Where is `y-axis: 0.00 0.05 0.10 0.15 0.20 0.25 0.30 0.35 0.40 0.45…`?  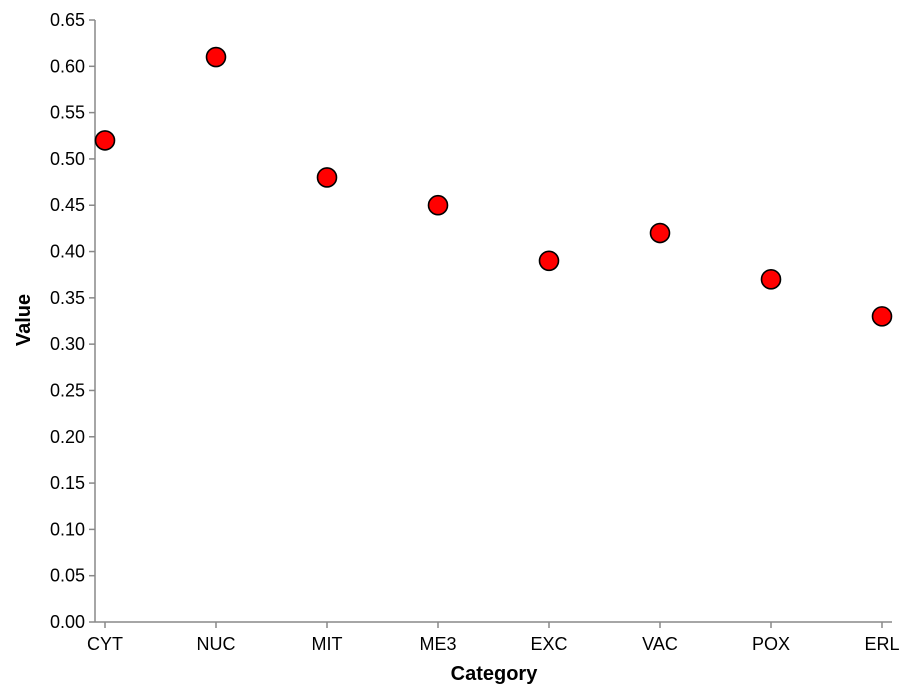
y-axis: 0.00 0.05 0.10 0.15 0.20 0.25 0.30 0.35 0.40 0.45… is located at coordinates (73, 321).